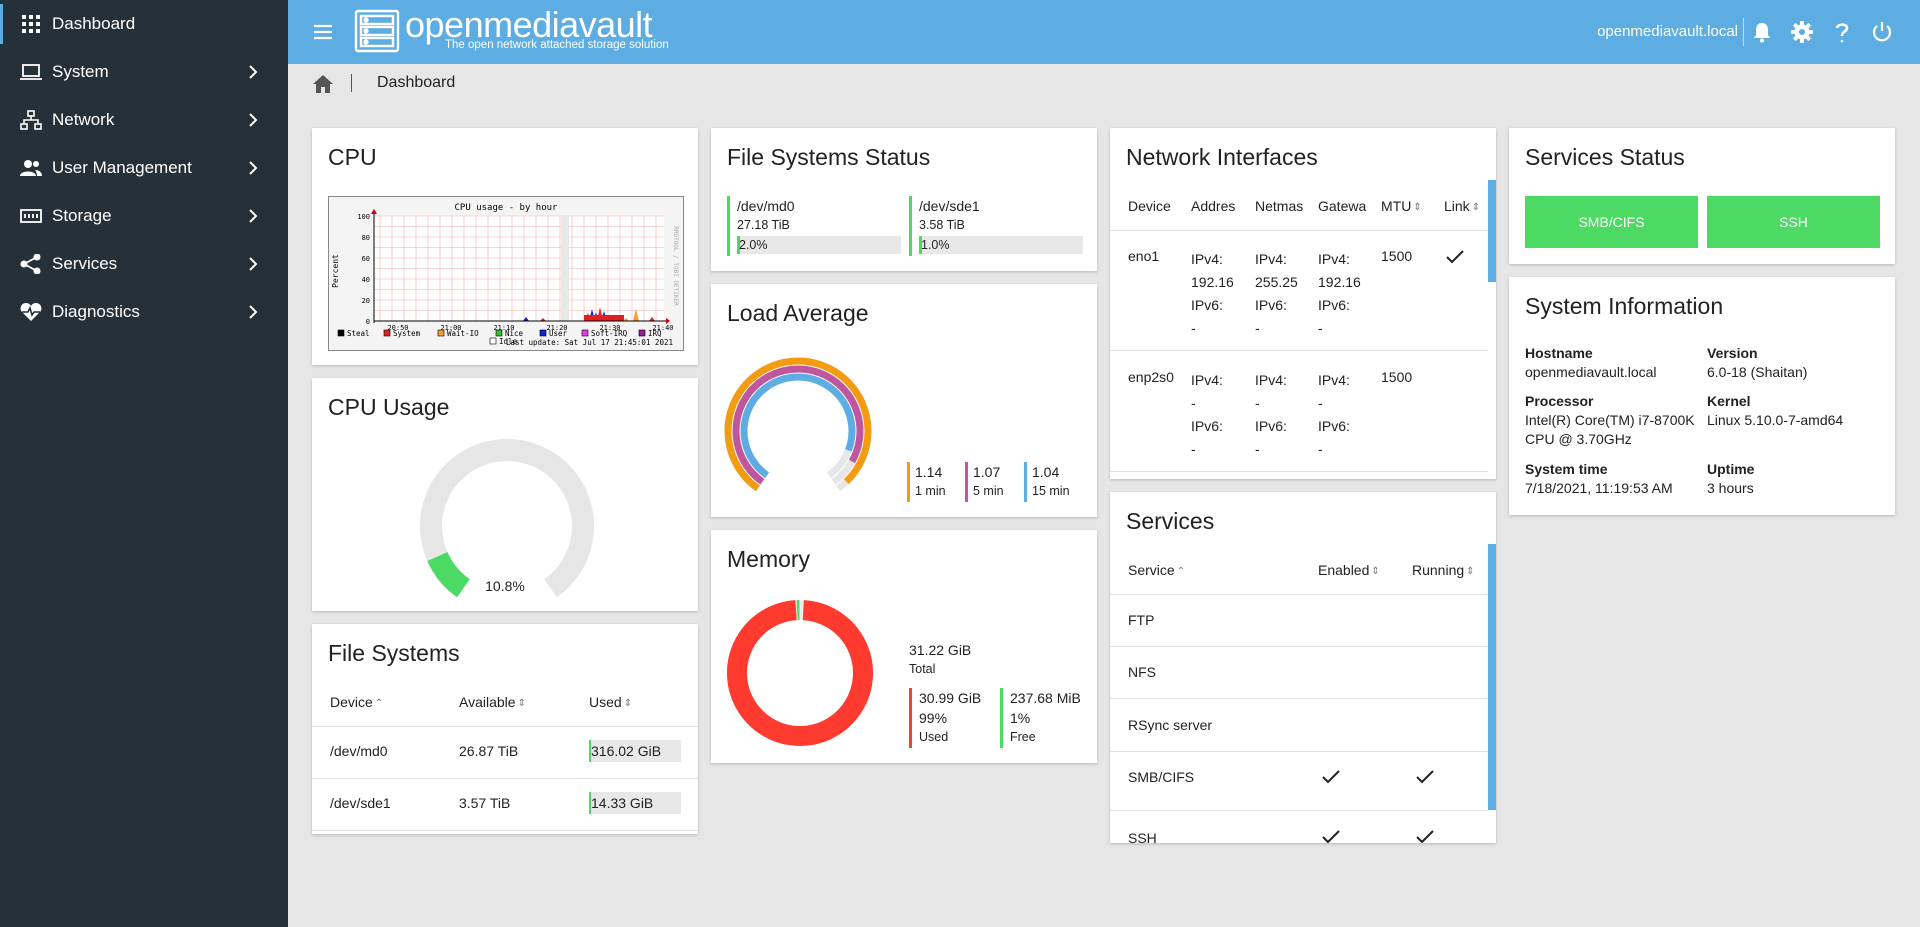 The height and width of the screenshot is (927, 1920). What do you see at coordinates (397, 328) in the screenshot?
I see `graph-x-tick: 20:50` at bounding box center [397, 328].